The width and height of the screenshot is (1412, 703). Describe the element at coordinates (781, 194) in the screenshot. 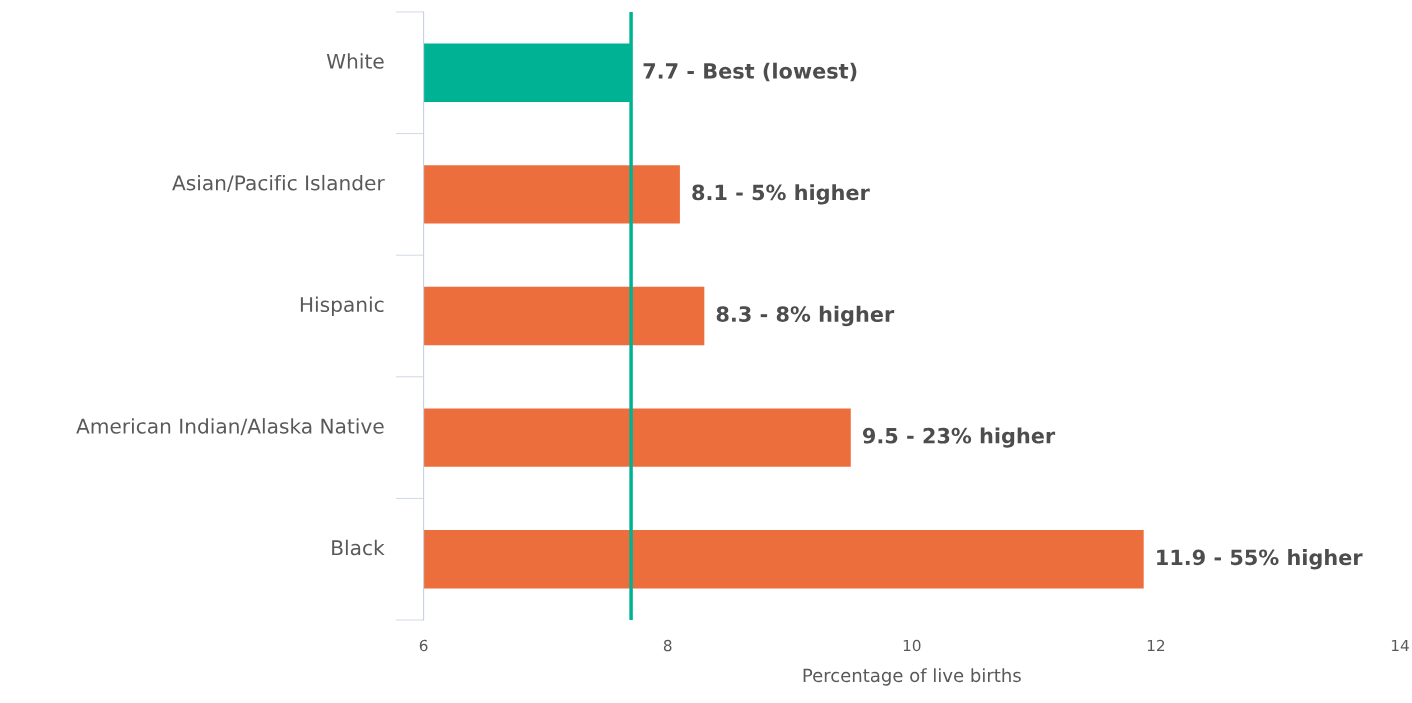

I see `data-label: 8.1 - 5% higher` at that location.